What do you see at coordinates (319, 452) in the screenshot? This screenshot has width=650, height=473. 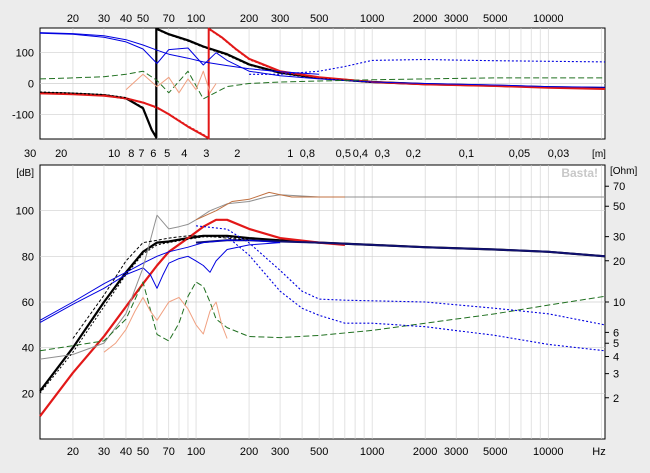 I see `frequency-tick-label: 500` at bounding box center [319, 452].